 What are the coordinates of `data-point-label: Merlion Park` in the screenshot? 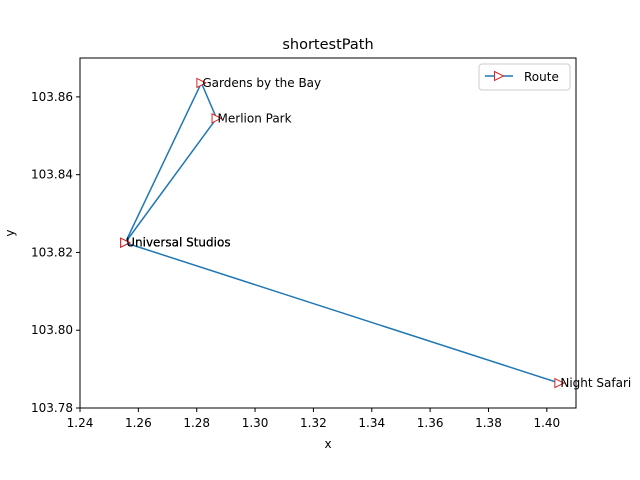 It's located at (255, 118).